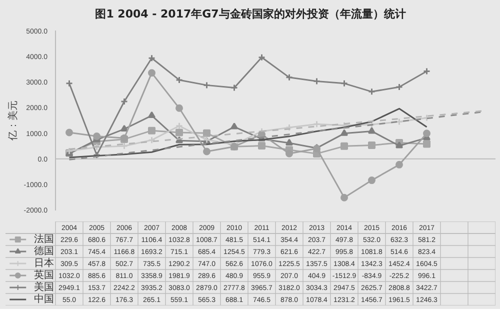 This screenshot has width=500, height=323. I want to click on chart-title: 图1 2004 - 2017年G7与金砖国家的对外投资（年流量）统计, so click(250, 14).